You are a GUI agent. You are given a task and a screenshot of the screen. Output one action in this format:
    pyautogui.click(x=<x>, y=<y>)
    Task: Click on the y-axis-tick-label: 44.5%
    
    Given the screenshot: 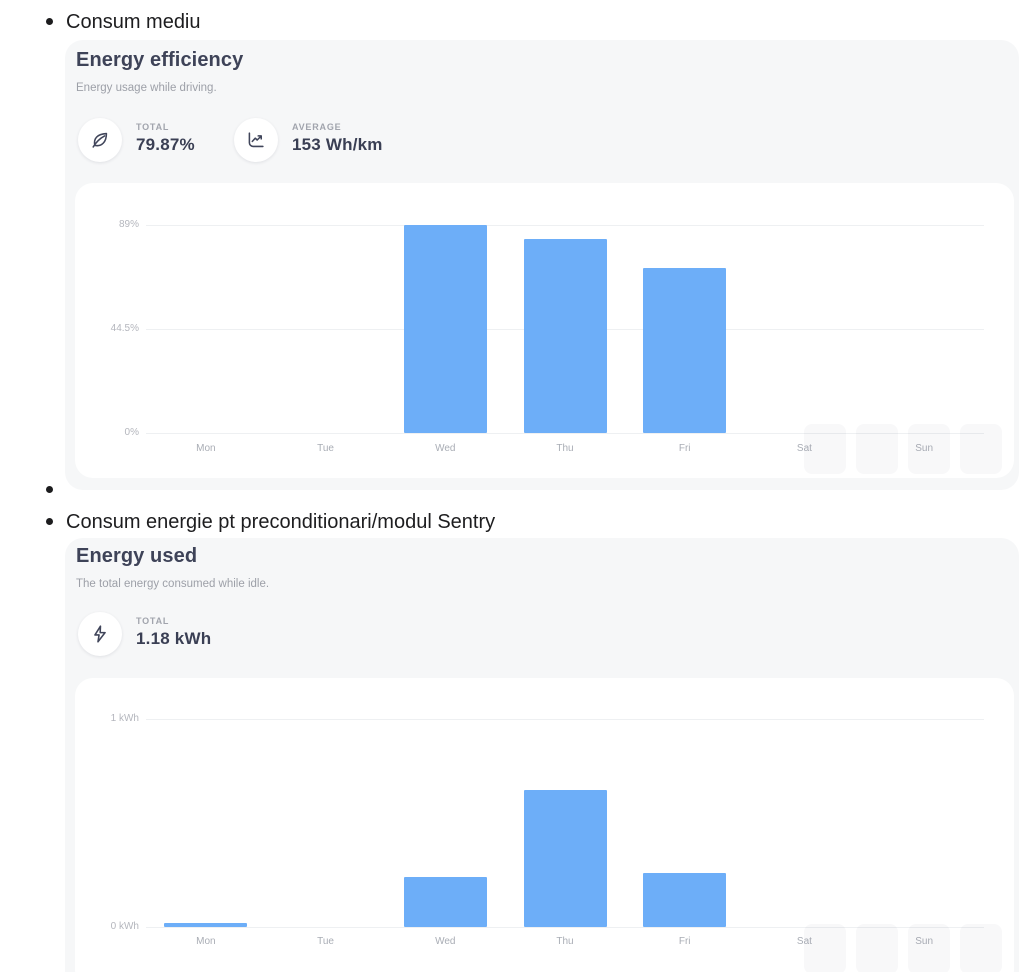 What is the action you would take?
    pyautogui.click(x=124, y=328)
    